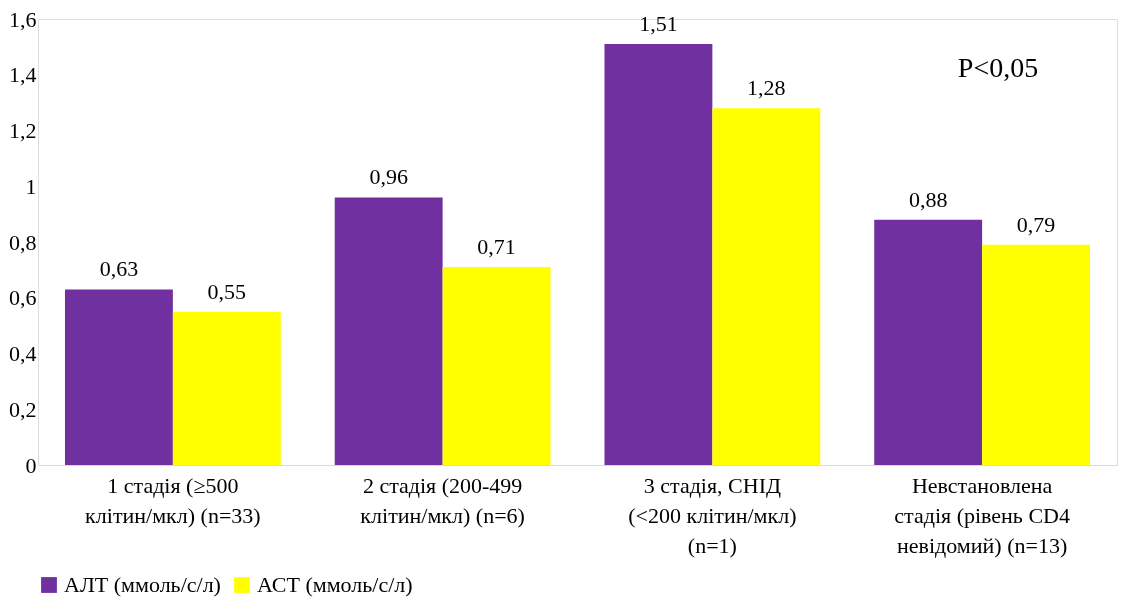  Describe the element at coordinates (23, 298) in the screenshot. I see `y-tick-label: 0,6` at that location.